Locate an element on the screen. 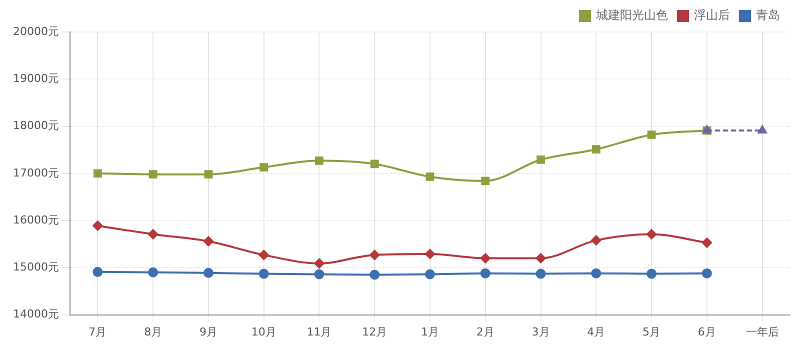 Image resolution: width=810 pixels, height=347 pixels. y-tick-label: 20000元 is located at coordinates (35, 31).